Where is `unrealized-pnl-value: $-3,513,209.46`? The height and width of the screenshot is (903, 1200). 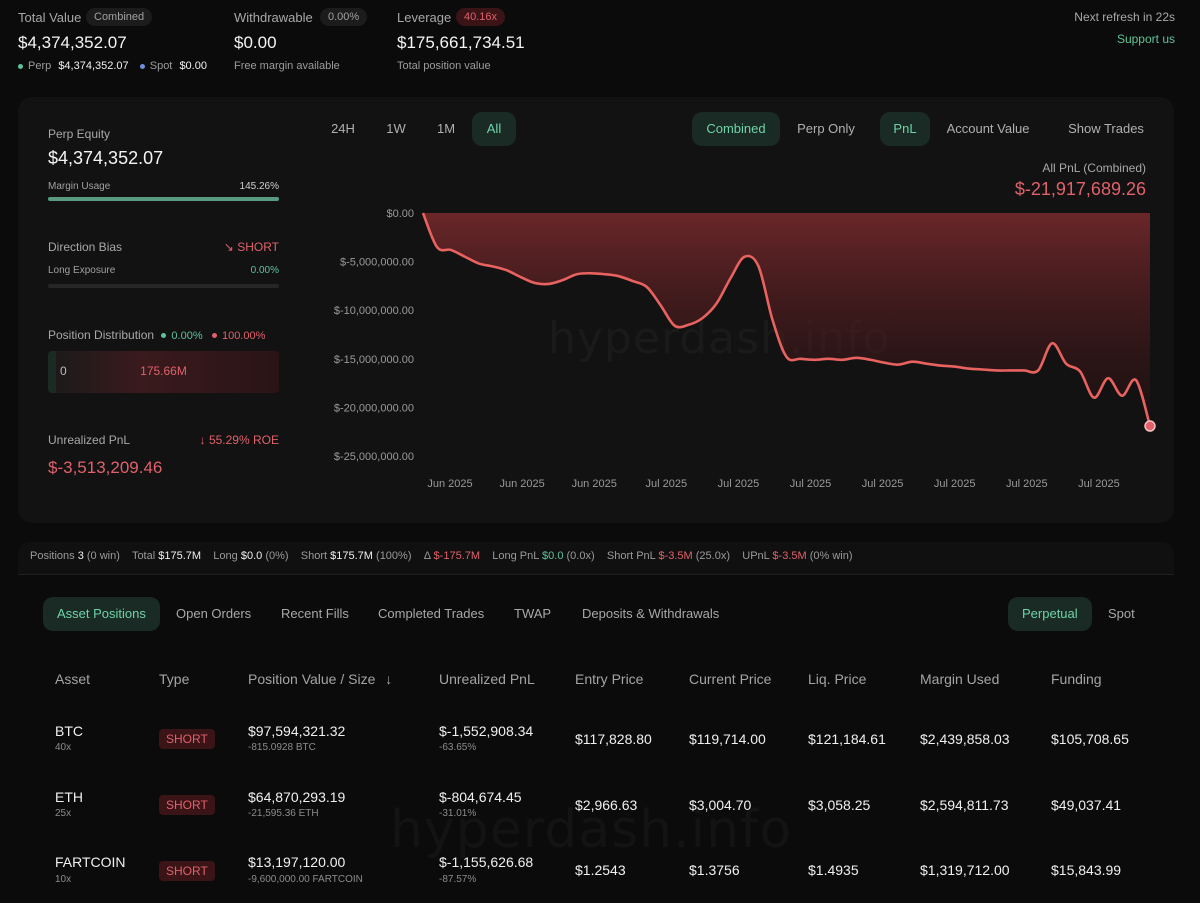 unrealized-pnl-value: $-3,513,209.46 is located at coordinates (105, 467).